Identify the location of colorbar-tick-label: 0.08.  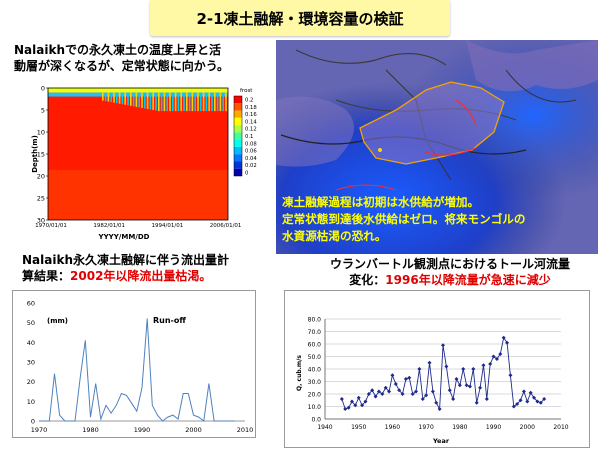
(251, 144).